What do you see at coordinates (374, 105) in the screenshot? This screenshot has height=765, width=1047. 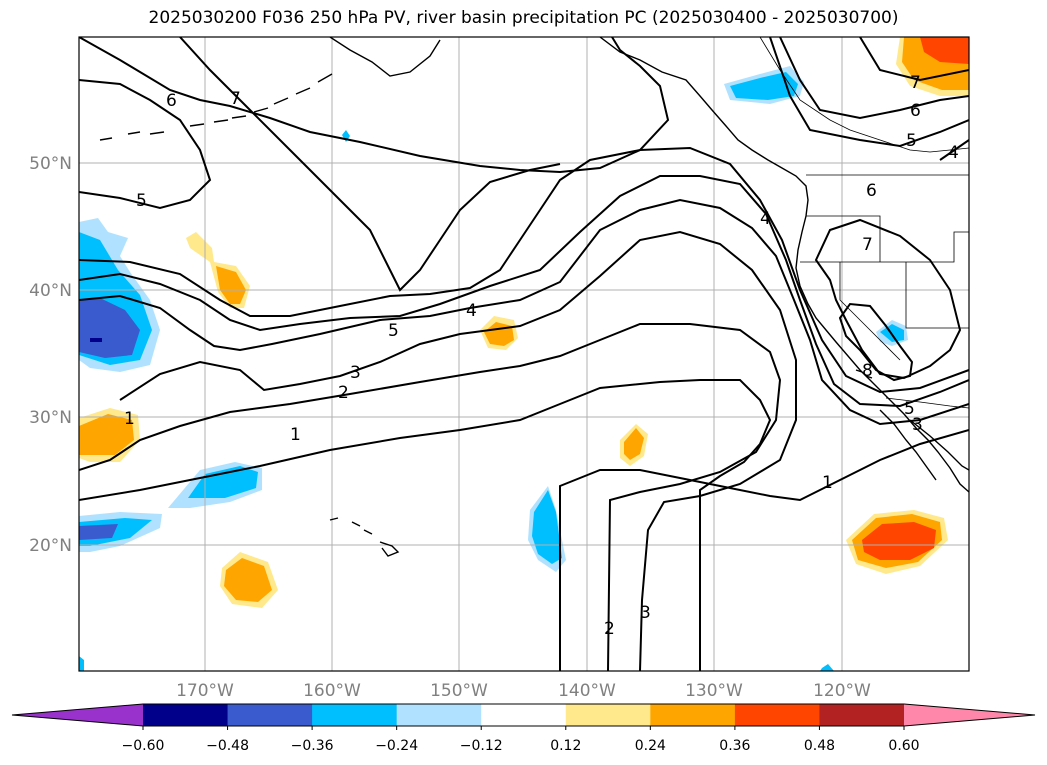 I see `contour-6-north` at bounding box center [374, 105].